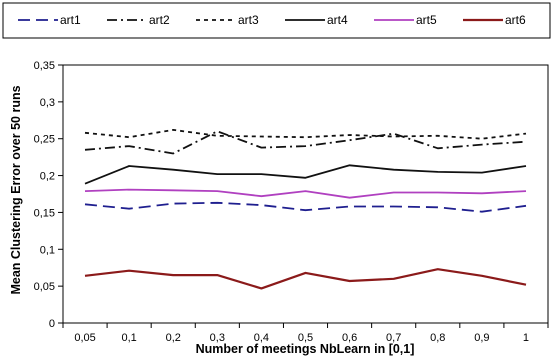 This screenshot has width=553, height=361. What do you see at coordinates (47, 250) in the screenshot?
I see `y-tick-label: 0,1` at bounding box center [47, 250].